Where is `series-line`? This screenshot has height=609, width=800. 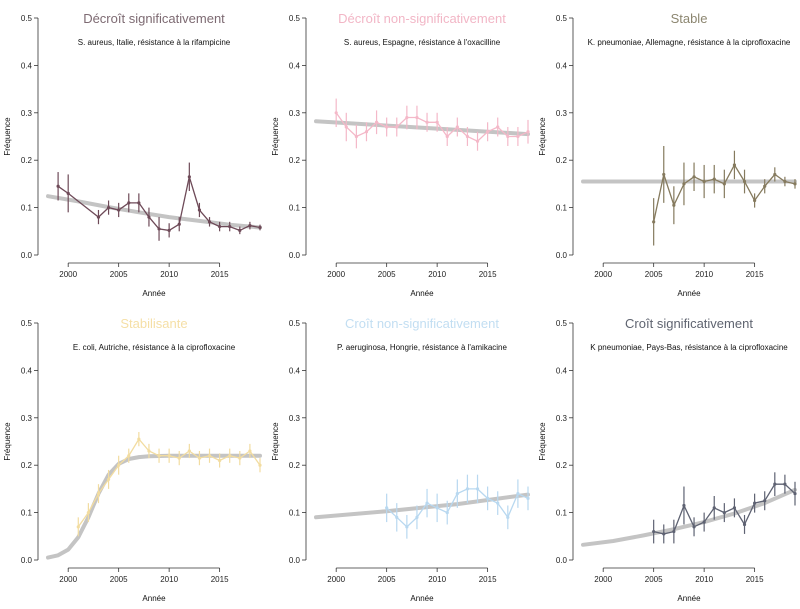 series-line is located at coordinates (432, 127).